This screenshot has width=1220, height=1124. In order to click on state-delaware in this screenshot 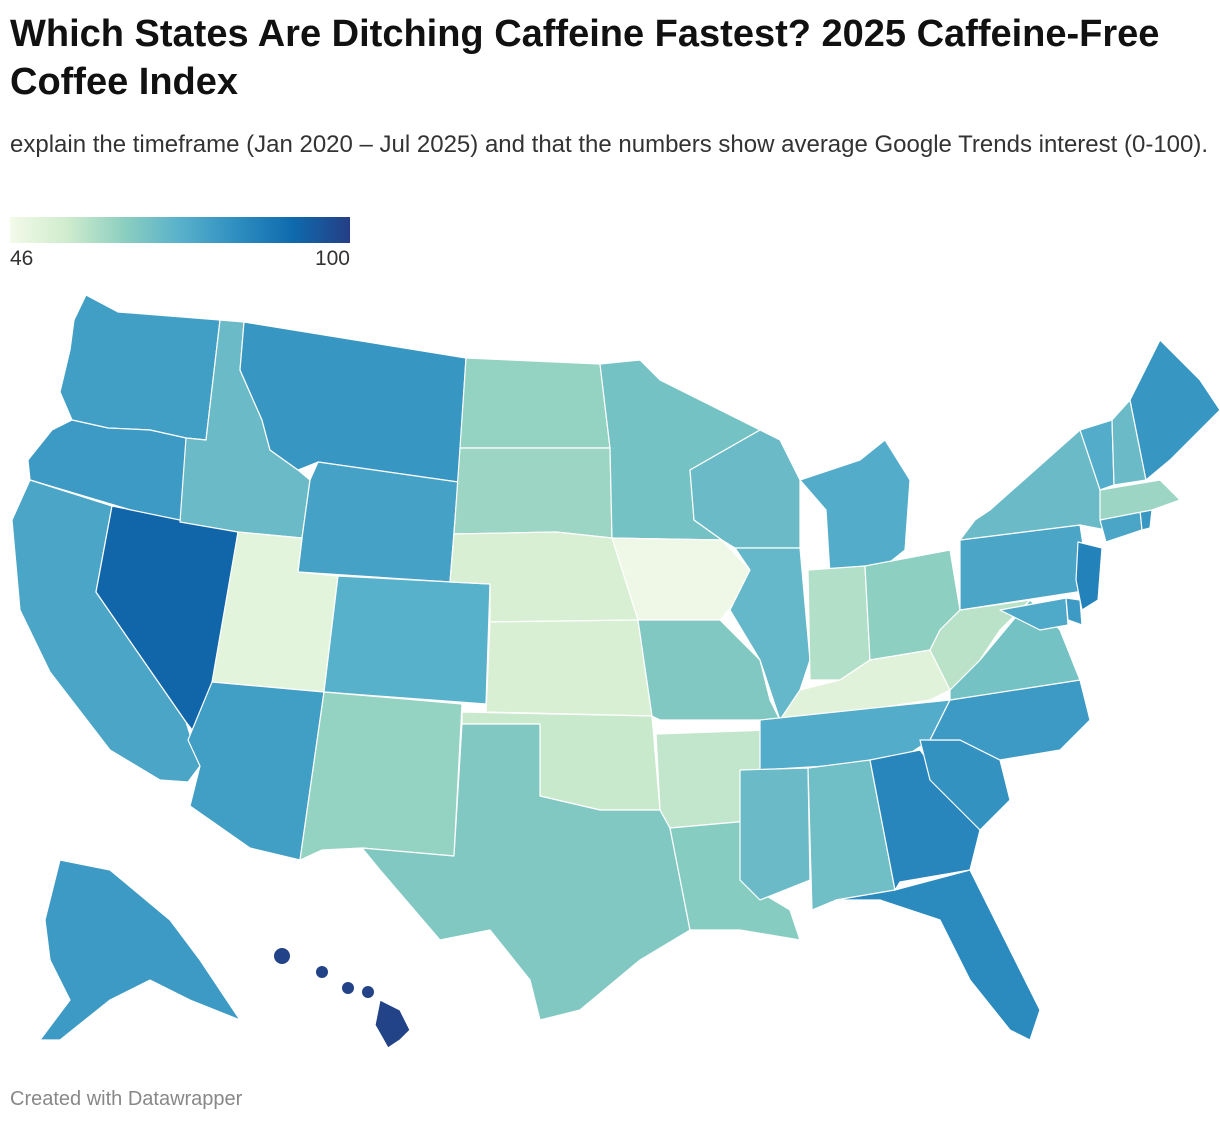, I will do `click(1074, 611)`.